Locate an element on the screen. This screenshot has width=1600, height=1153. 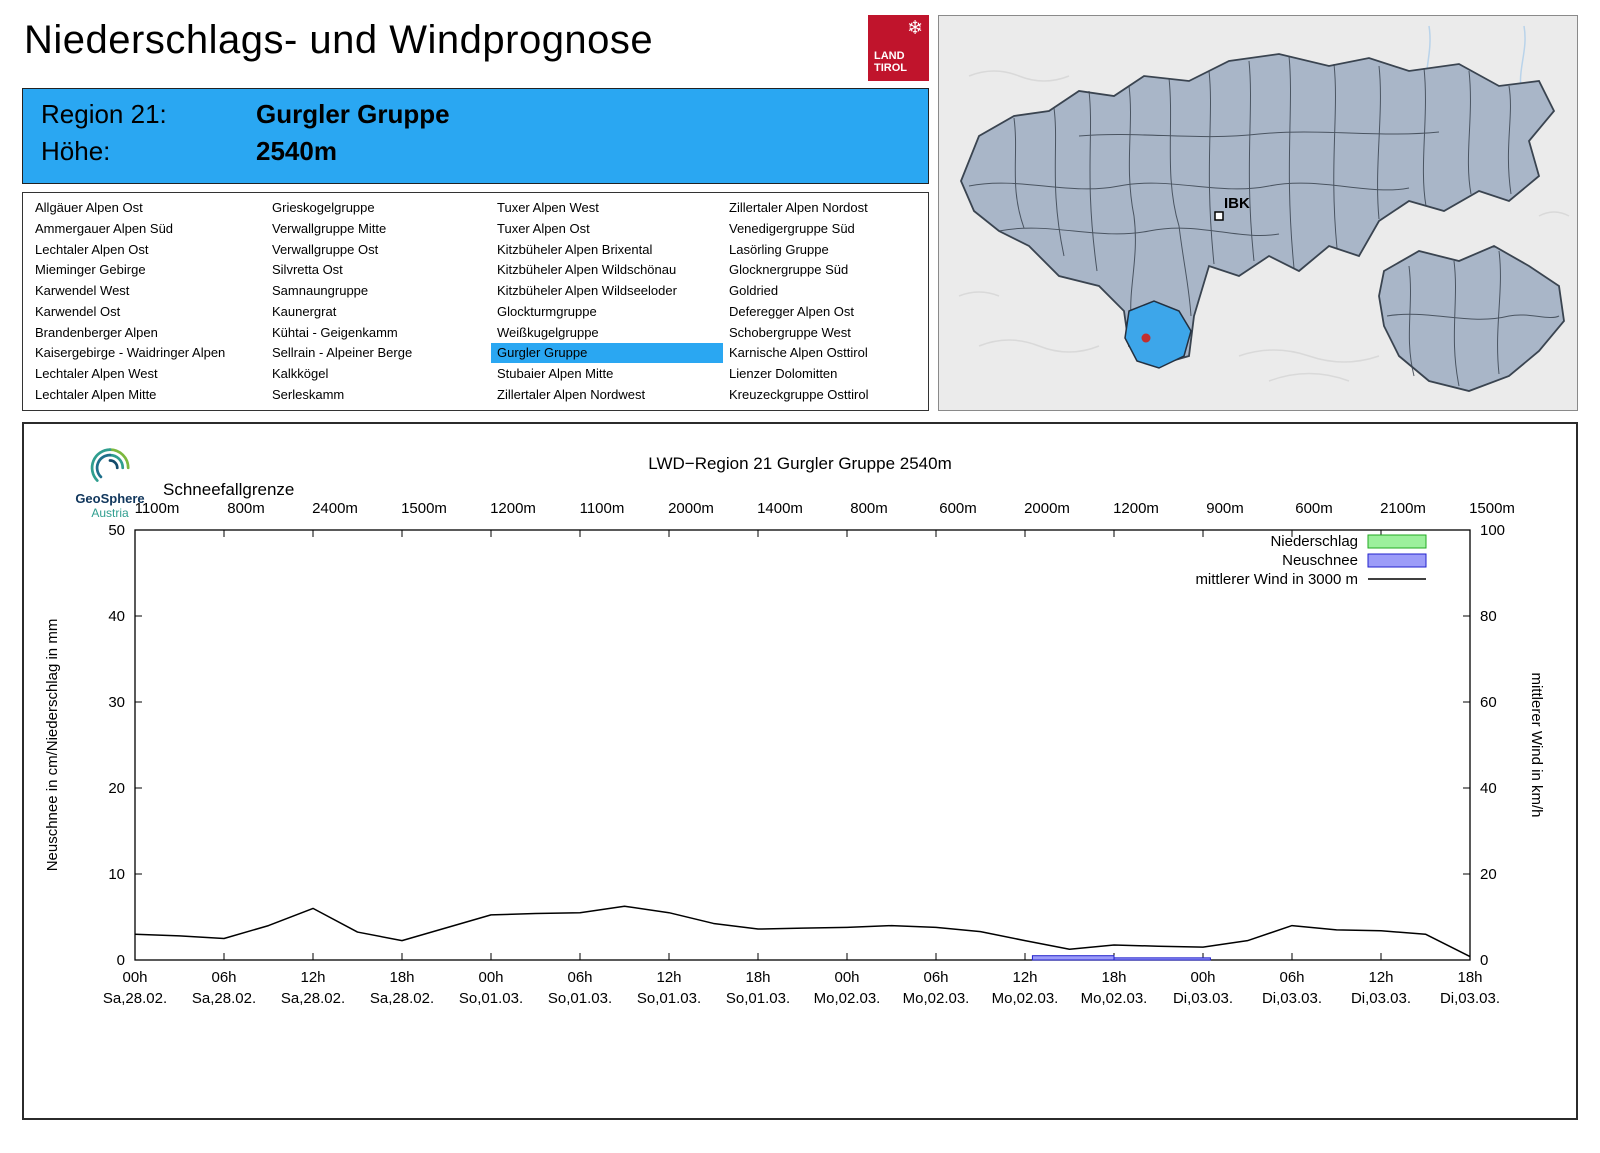
region-list-item: Karwendel Ost is located at coordinates (78, 311).